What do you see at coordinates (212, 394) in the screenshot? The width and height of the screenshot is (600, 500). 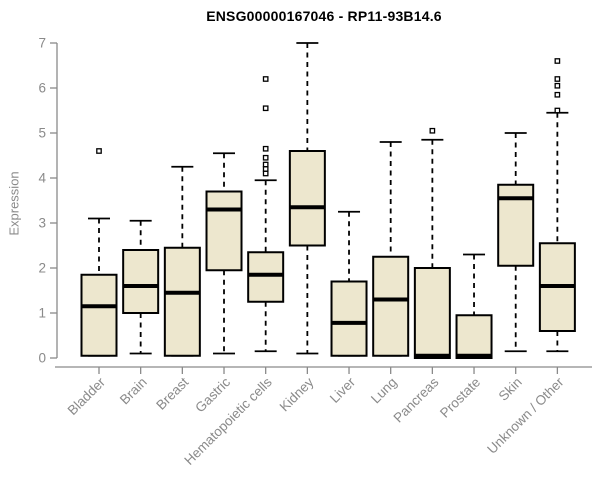 I see `x-category-label: Gastric` at bounding box center [212, 394].